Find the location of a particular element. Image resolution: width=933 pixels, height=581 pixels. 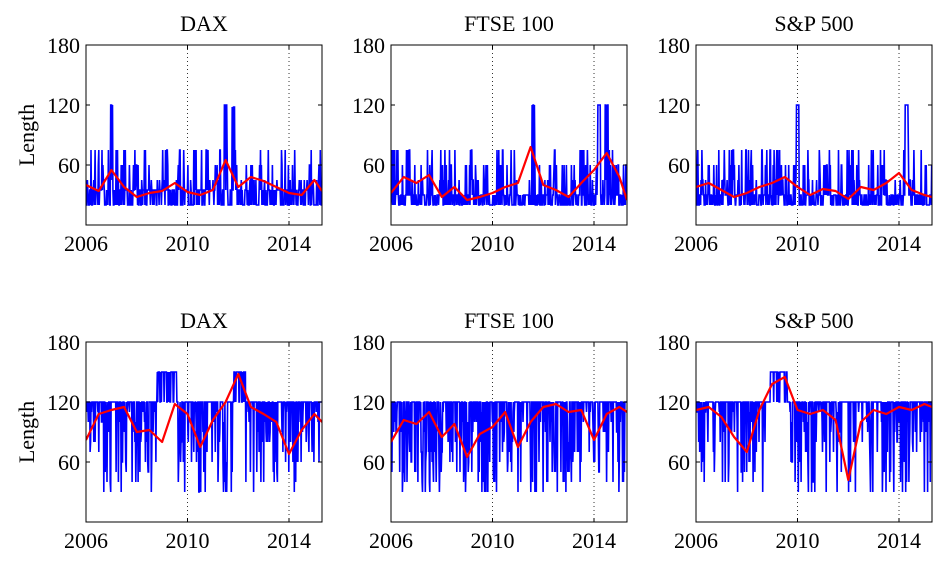

panel-6: 60 120 180 2006 2010 2014 S&P 500 is located at coordinates (795, 430).